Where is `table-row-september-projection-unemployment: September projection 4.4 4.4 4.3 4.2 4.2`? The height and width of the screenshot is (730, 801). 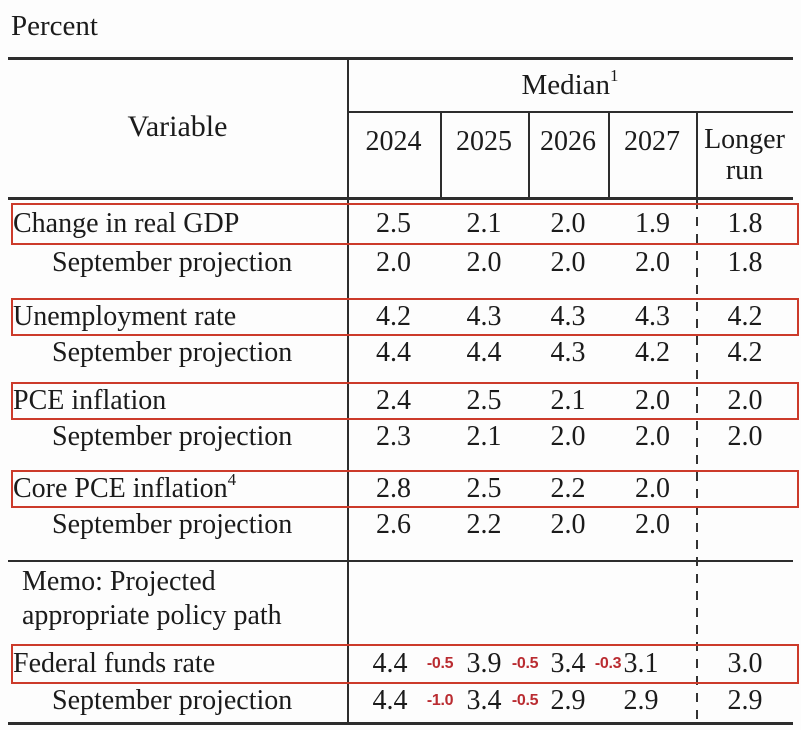
table-row-september-projection-unemployment: September projection 4.4 4.4 4.3 4.2 4.2 is located at coordinates (400, 353).